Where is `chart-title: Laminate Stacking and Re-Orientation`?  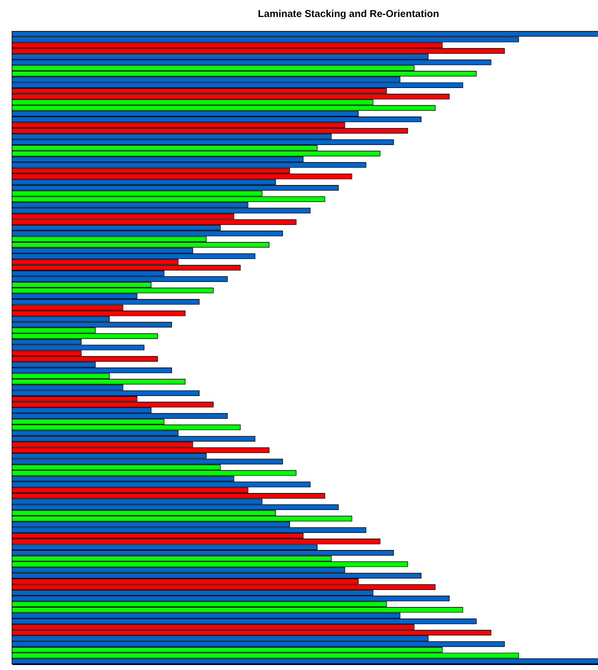 chart-title: Laminate Stacking and Re-Orientation is located at coordinates (349, 14).